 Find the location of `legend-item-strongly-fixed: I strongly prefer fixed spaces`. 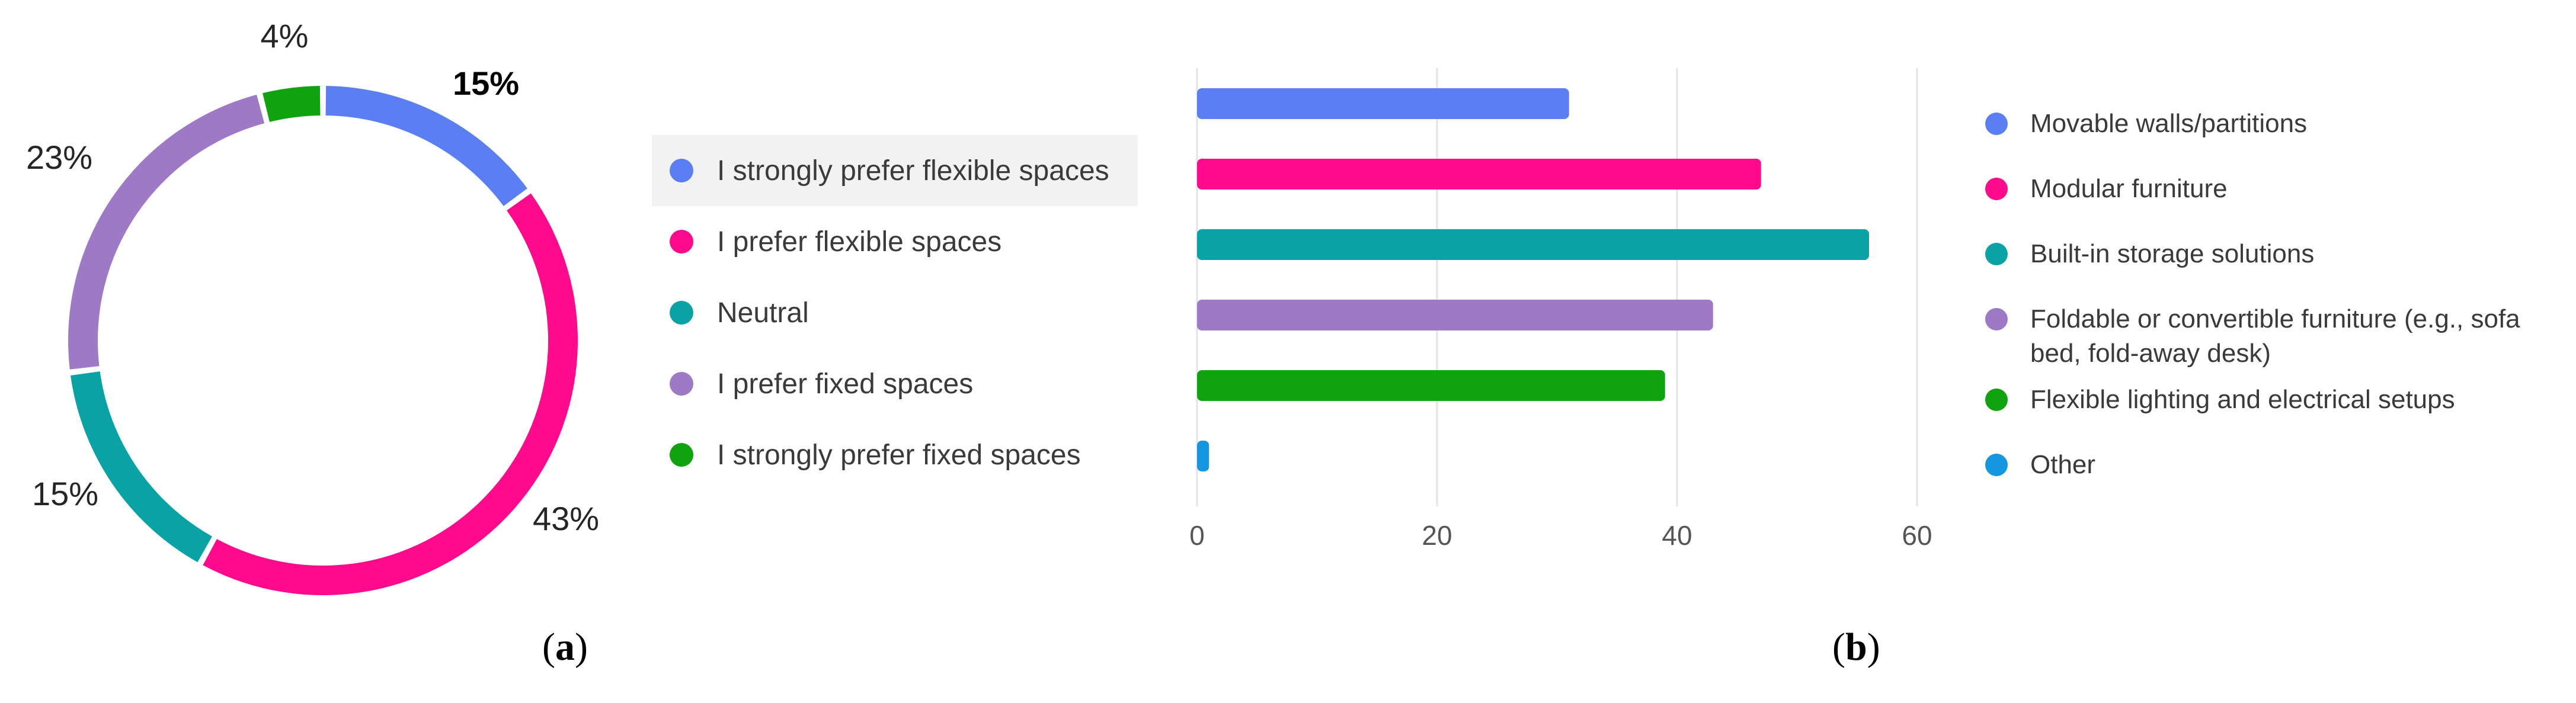

legend-item-strongly-fixed: I strongly prefer fixed spaces is located at coordinates (895, 454).